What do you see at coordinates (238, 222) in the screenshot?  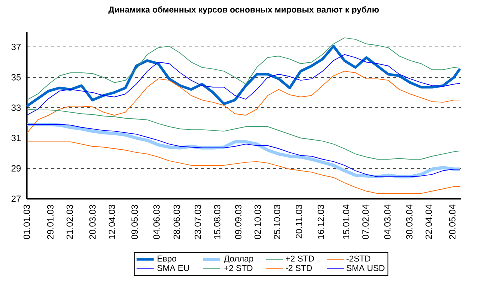 I see `x-tick-label: 09.09.03` at bounding box center [238, 222].